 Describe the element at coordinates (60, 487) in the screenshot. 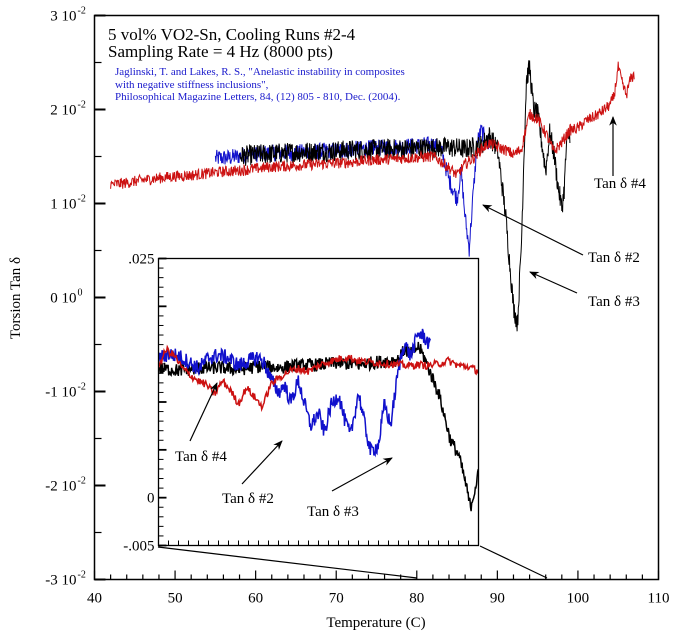

I see `y-tick-label: -2 10` at that location.